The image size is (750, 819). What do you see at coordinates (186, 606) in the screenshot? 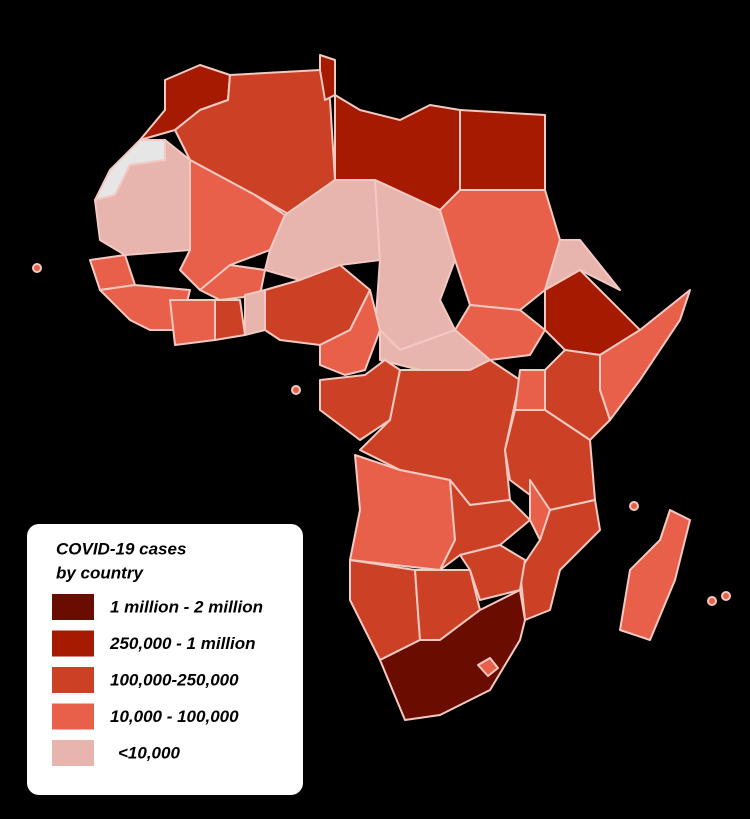
I see `legend-label: 1 million - 2 million` at bounding box center [186, 606].